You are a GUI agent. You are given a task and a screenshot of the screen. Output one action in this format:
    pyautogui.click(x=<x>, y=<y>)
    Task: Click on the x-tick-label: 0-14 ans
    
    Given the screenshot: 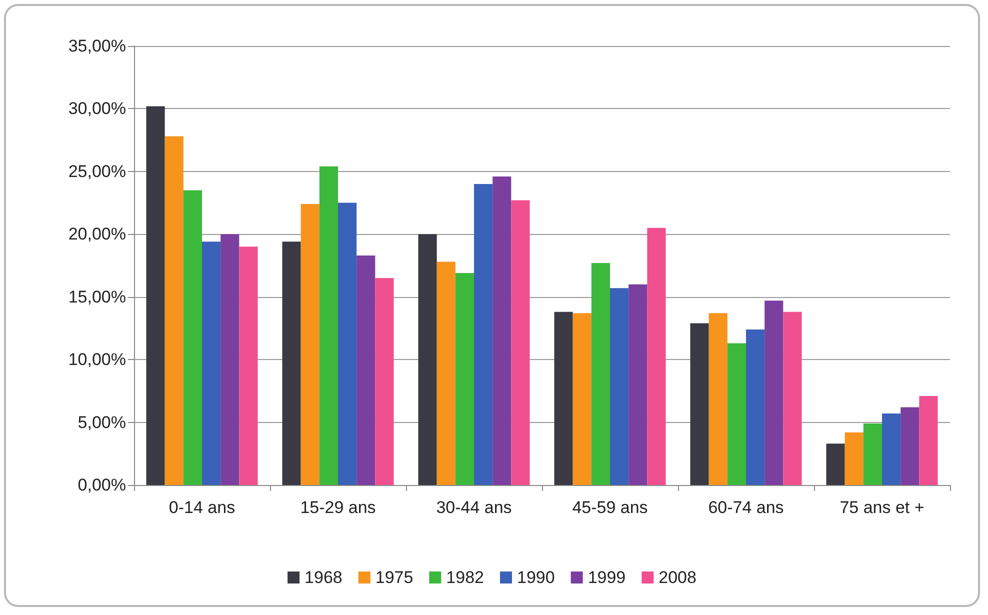 What is the action you would take?
    pyautogui.click(x=202, y=507)
    